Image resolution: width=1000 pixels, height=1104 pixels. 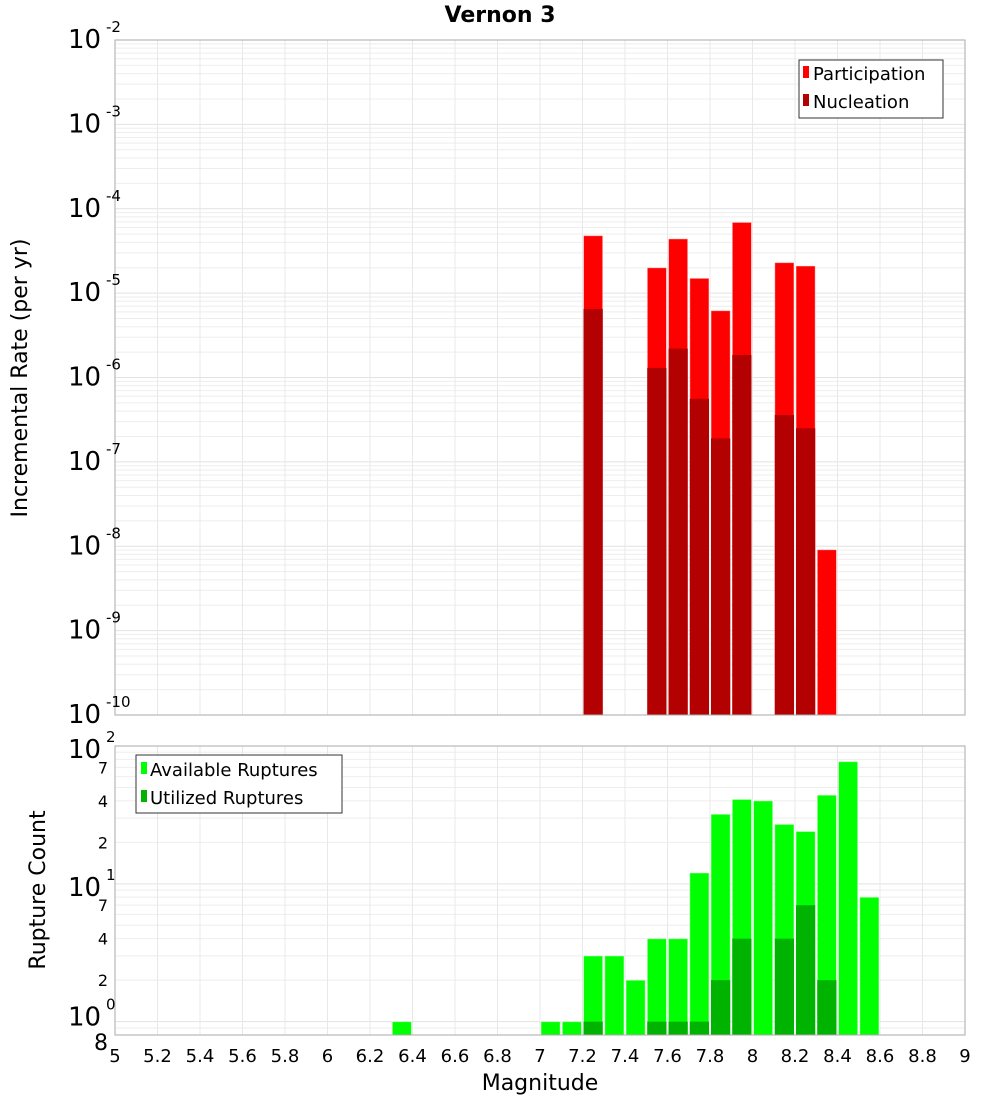 What do you see at coordinates (412, 1056) in the screenshot?
I see `x-tick-label: 6.4` at bounding box center [412, 1056].